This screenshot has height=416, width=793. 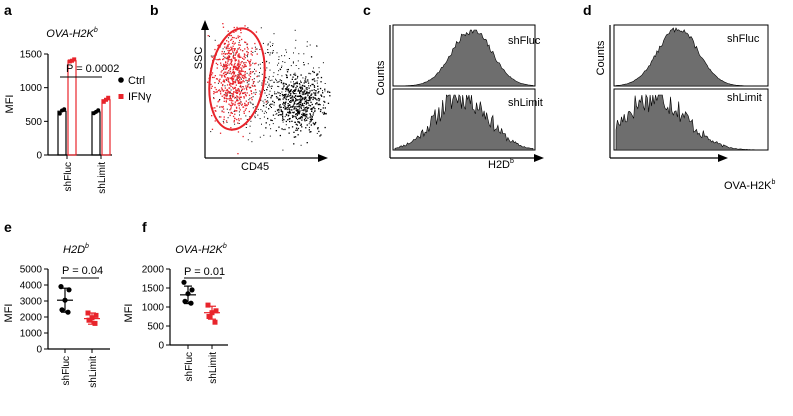 I want to click on panel-e-significance: P = 0.04, so click(x=82, y=272).